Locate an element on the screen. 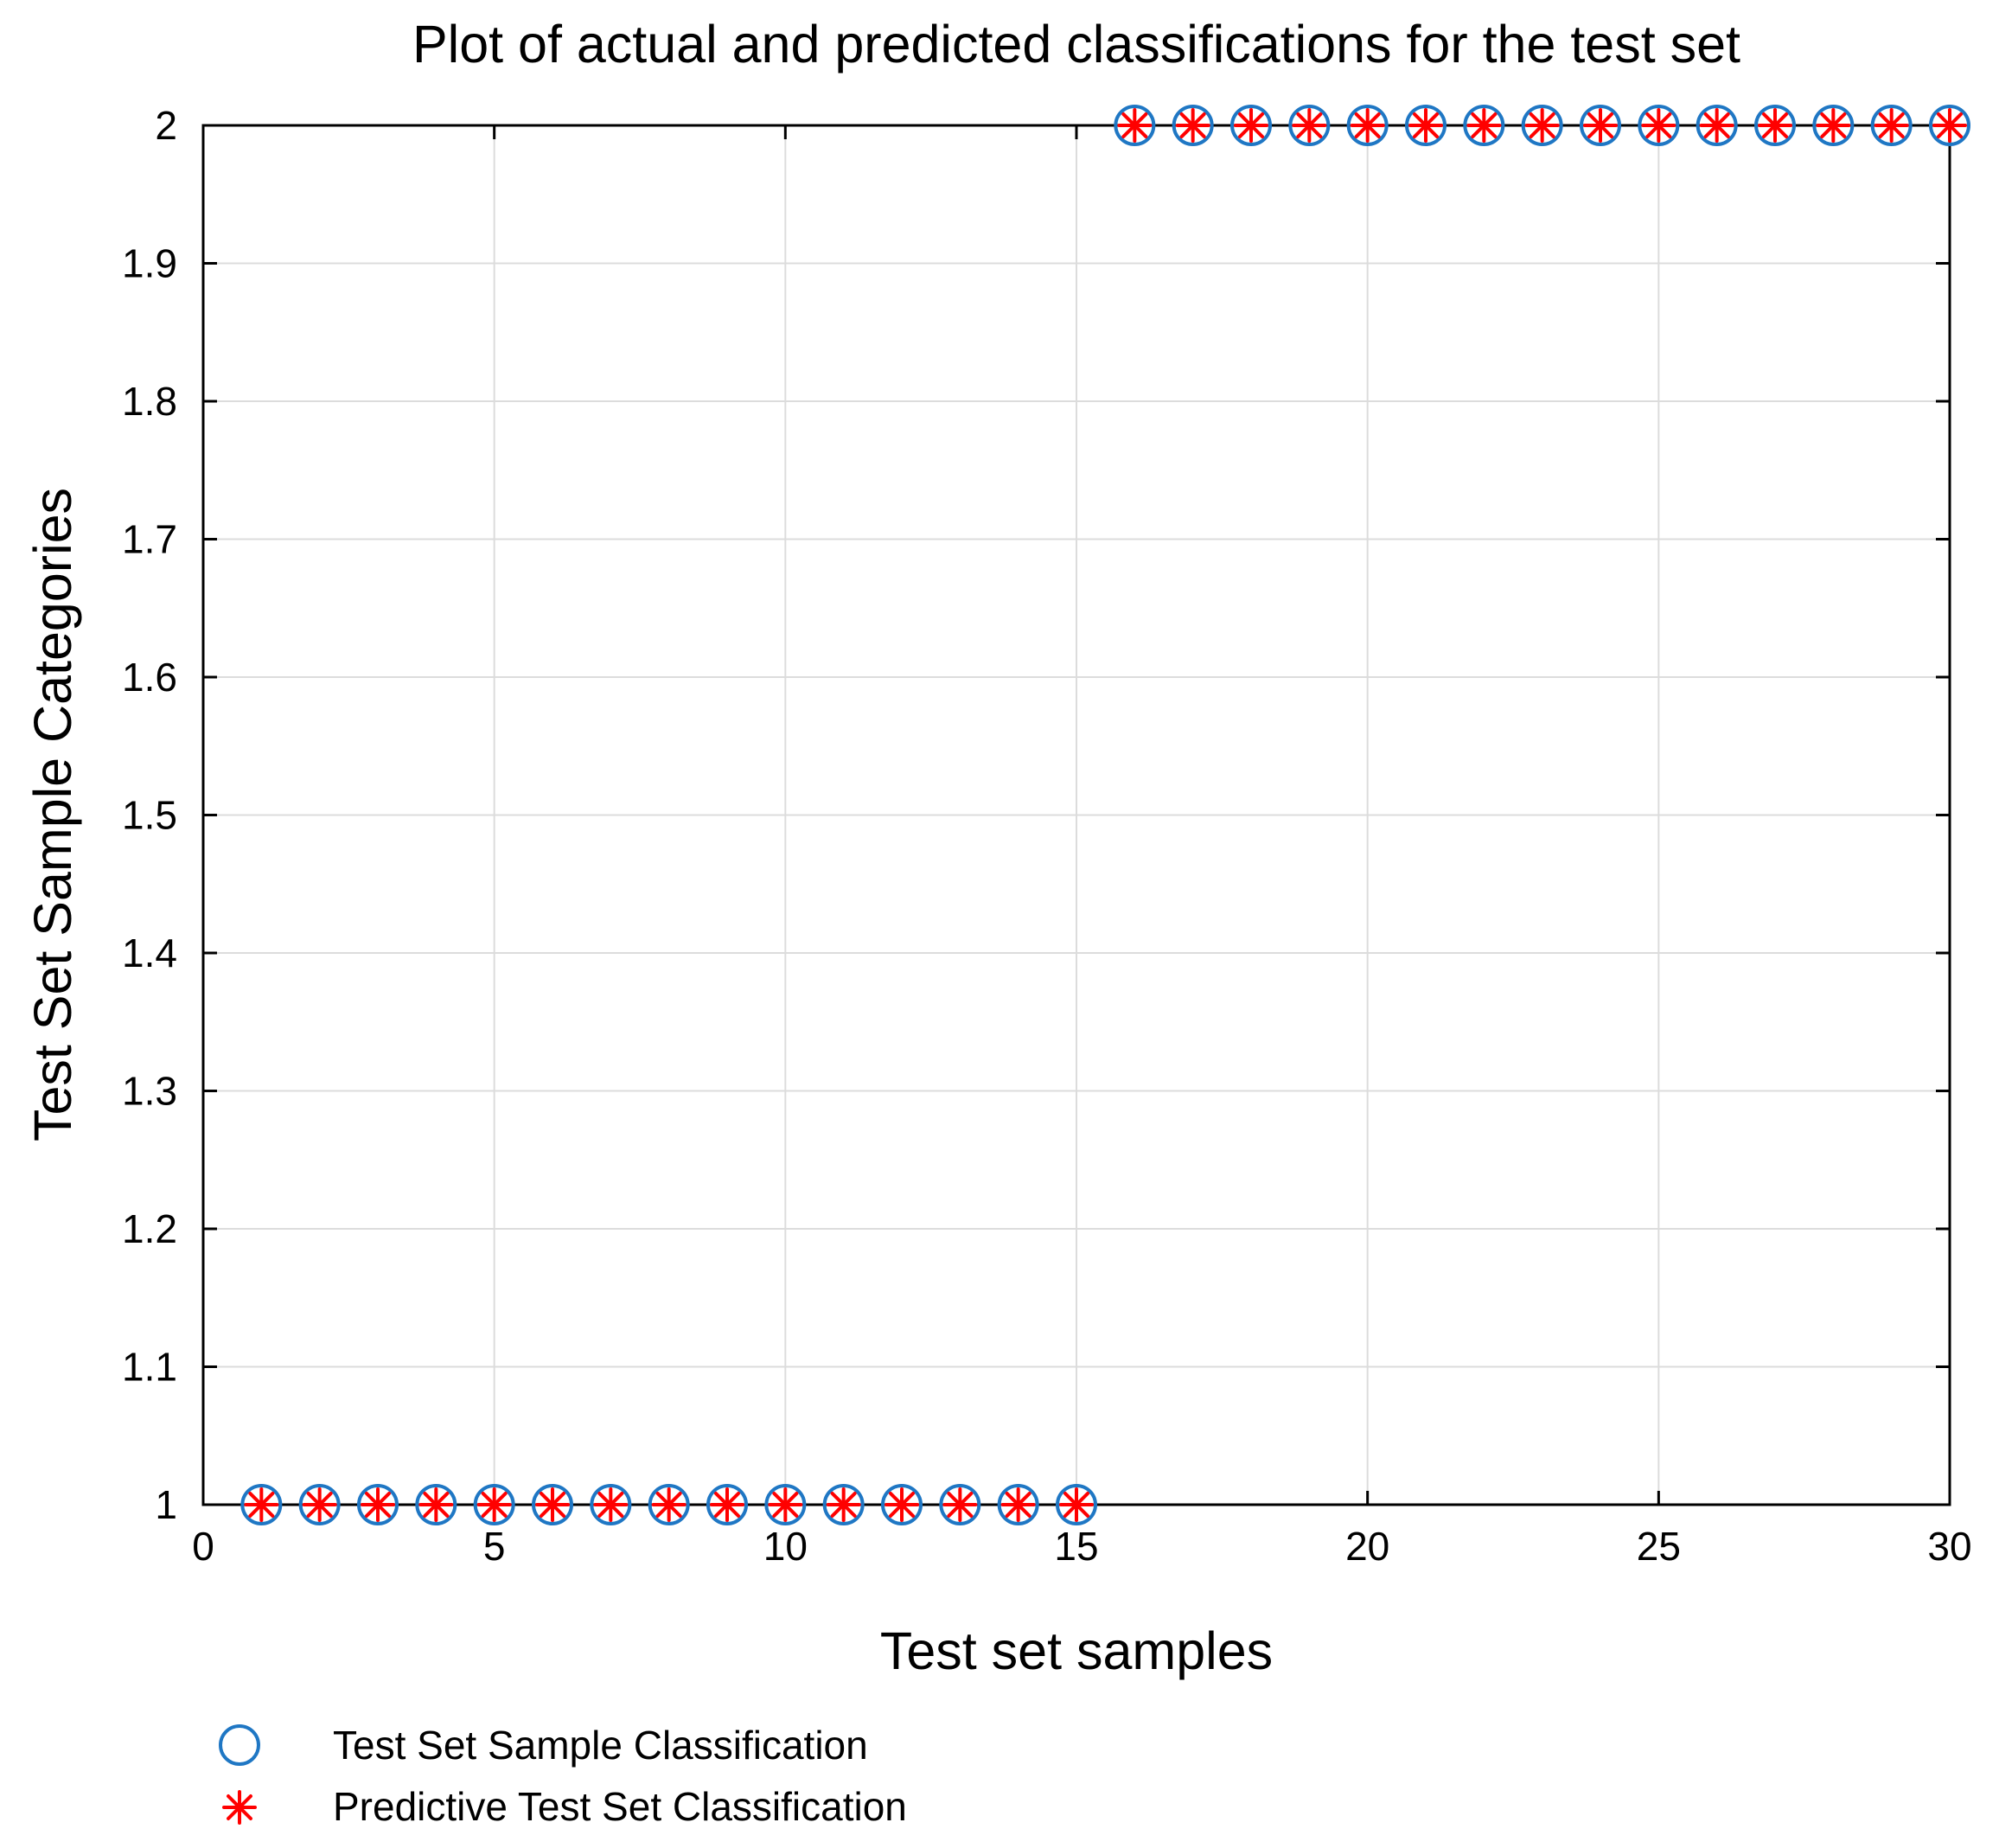 This screenshot has width=1999, height=1848. y-tick-label-1-7: 1.7 is located at coordinates (149, 539).